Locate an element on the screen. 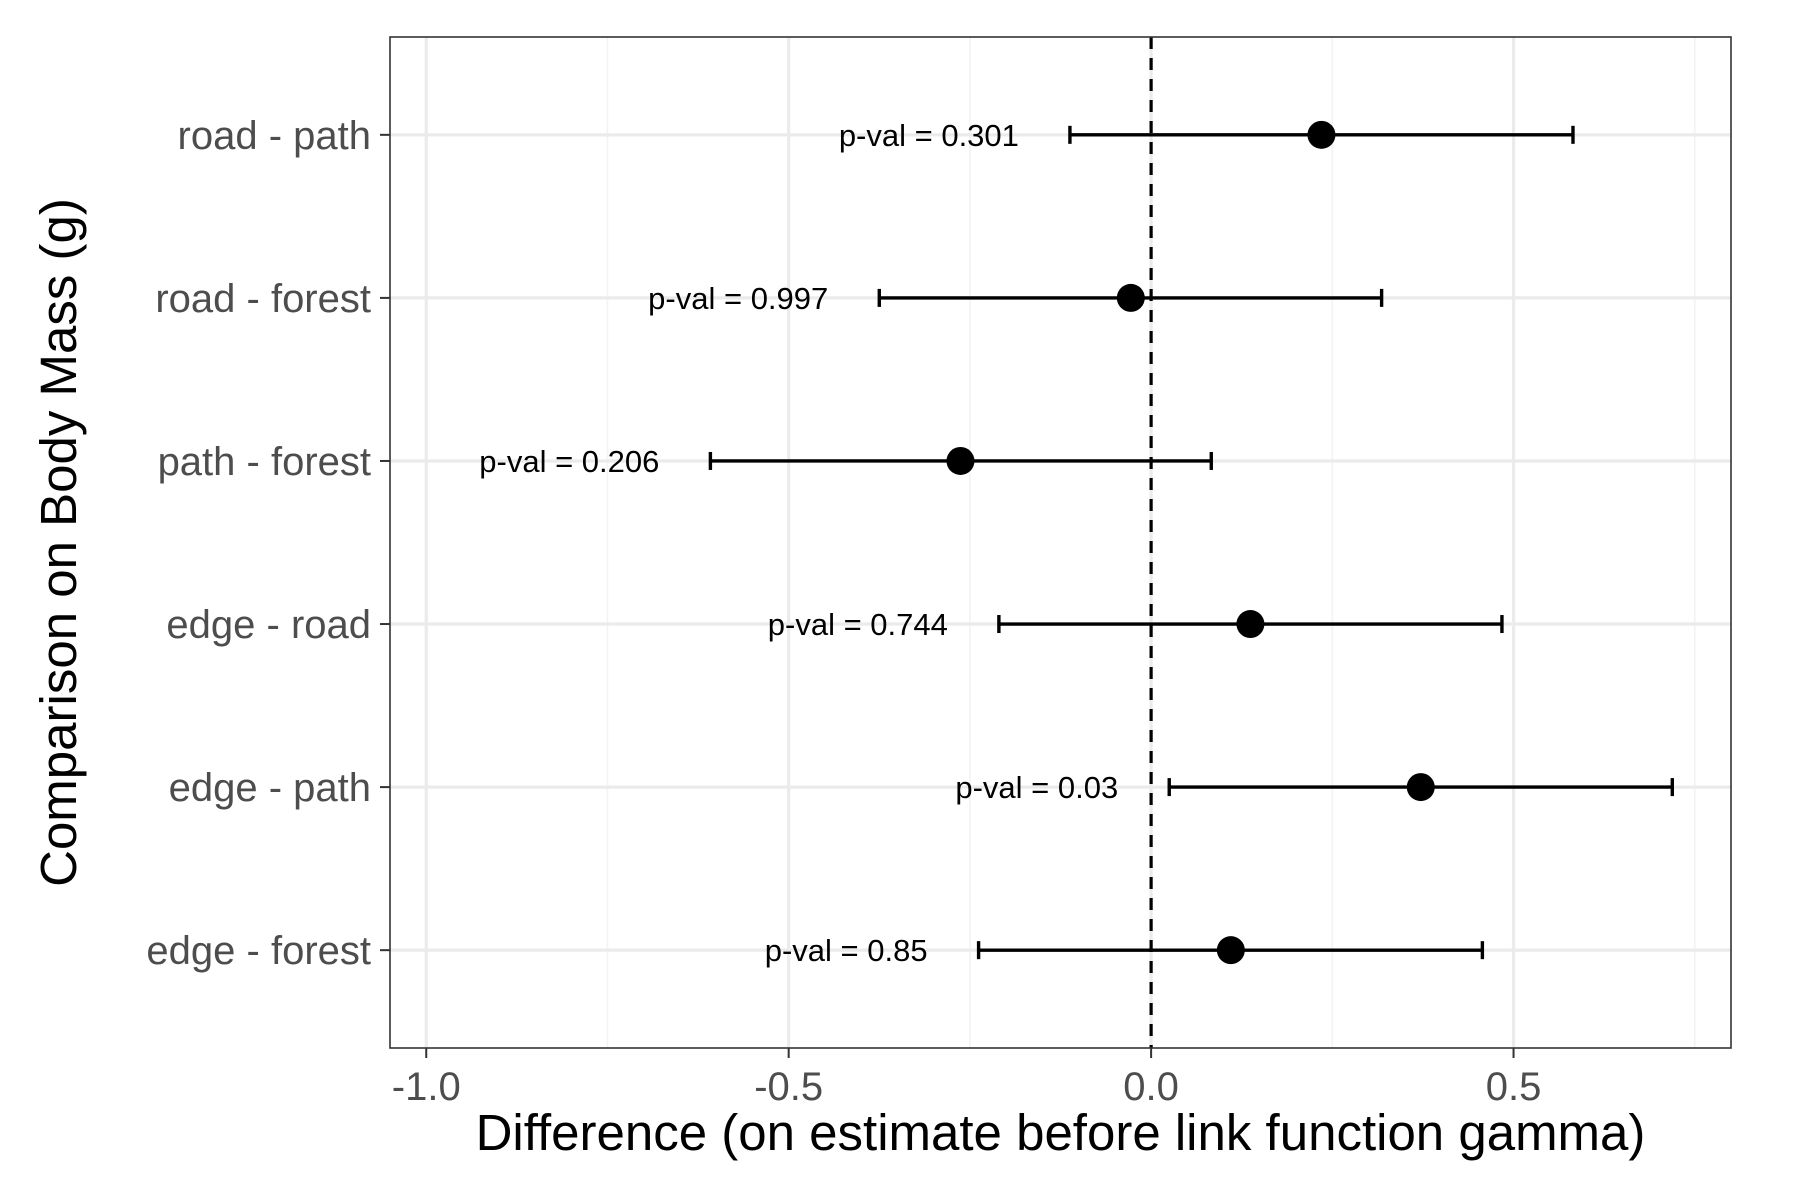 This screenshot has width=1800, height=1200. p-value-label: p-val = 0.206 is located at coordinates (569, 461).